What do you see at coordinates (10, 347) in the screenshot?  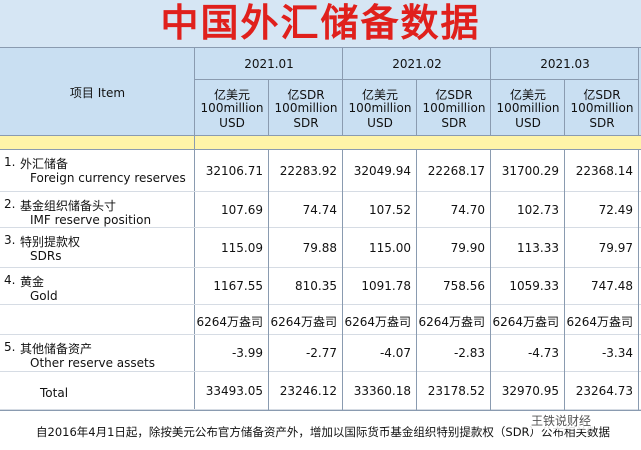 I see `row-number: 5.` at bounding box center [10, 347].